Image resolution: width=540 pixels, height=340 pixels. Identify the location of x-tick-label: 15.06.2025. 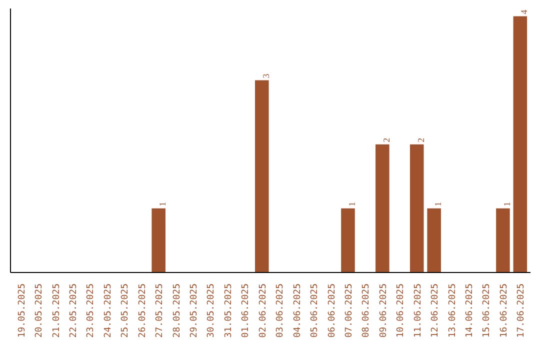
(487, 310).